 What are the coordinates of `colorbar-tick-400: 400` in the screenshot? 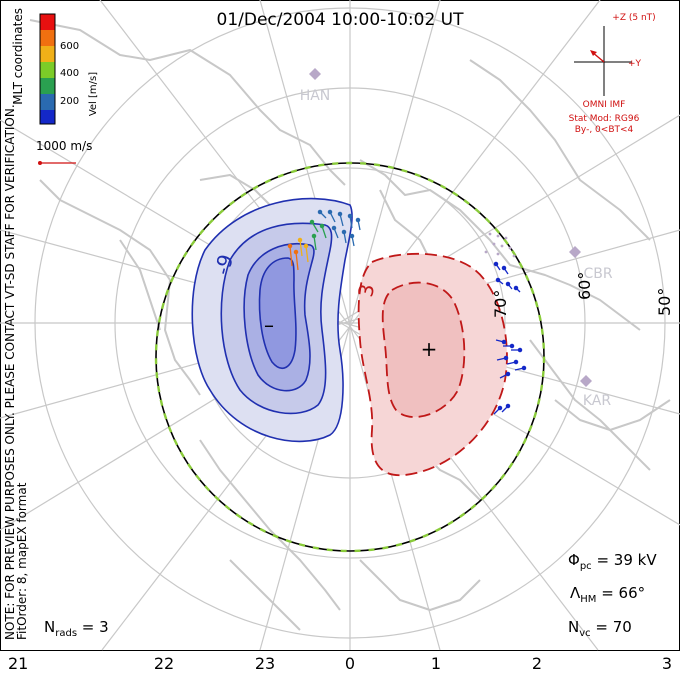 It's located at (69, 73).